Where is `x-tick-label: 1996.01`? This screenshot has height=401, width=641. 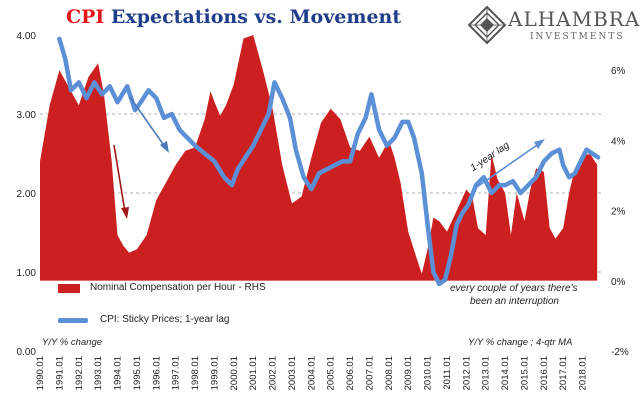
x-tick-label: 1996.01 is located at coordinates (156, 373).